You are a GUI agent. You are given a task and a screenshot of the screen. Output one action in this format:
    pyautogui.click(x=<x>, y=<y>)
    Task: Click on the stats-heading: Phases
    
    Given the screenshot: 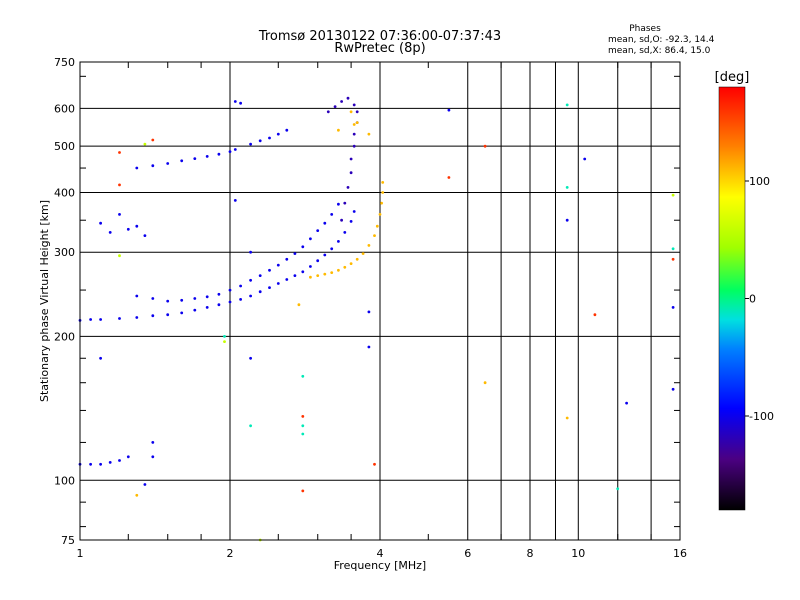 What is the action you would take?
    pyautogui.click(x=645, y=29)
    